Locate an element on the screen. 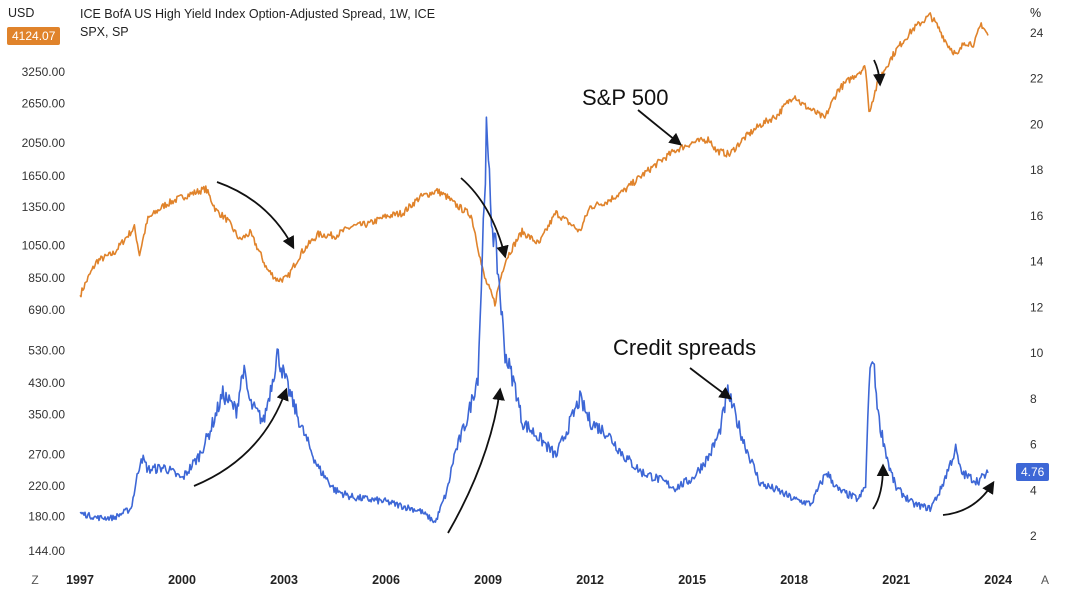 Image resolution: width=1069 pixels, height=593 pixels. right-tick-label: 22 is located at coordinates (1037, 79).